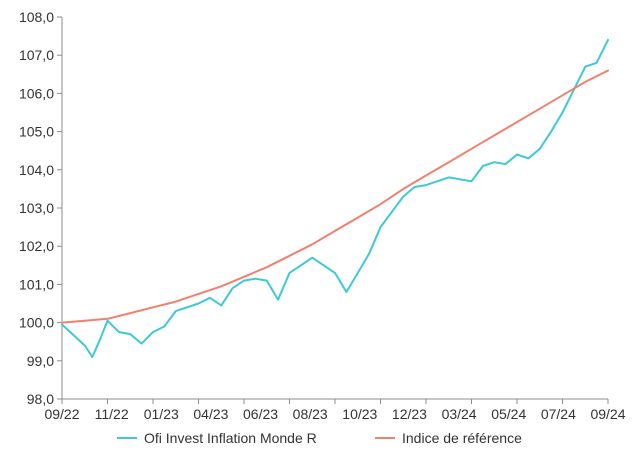 The image size is (633, 454). Describe the element at coordinates (36, 170) in the screenshot. I see `y-tick-label: 104,0` at that location.